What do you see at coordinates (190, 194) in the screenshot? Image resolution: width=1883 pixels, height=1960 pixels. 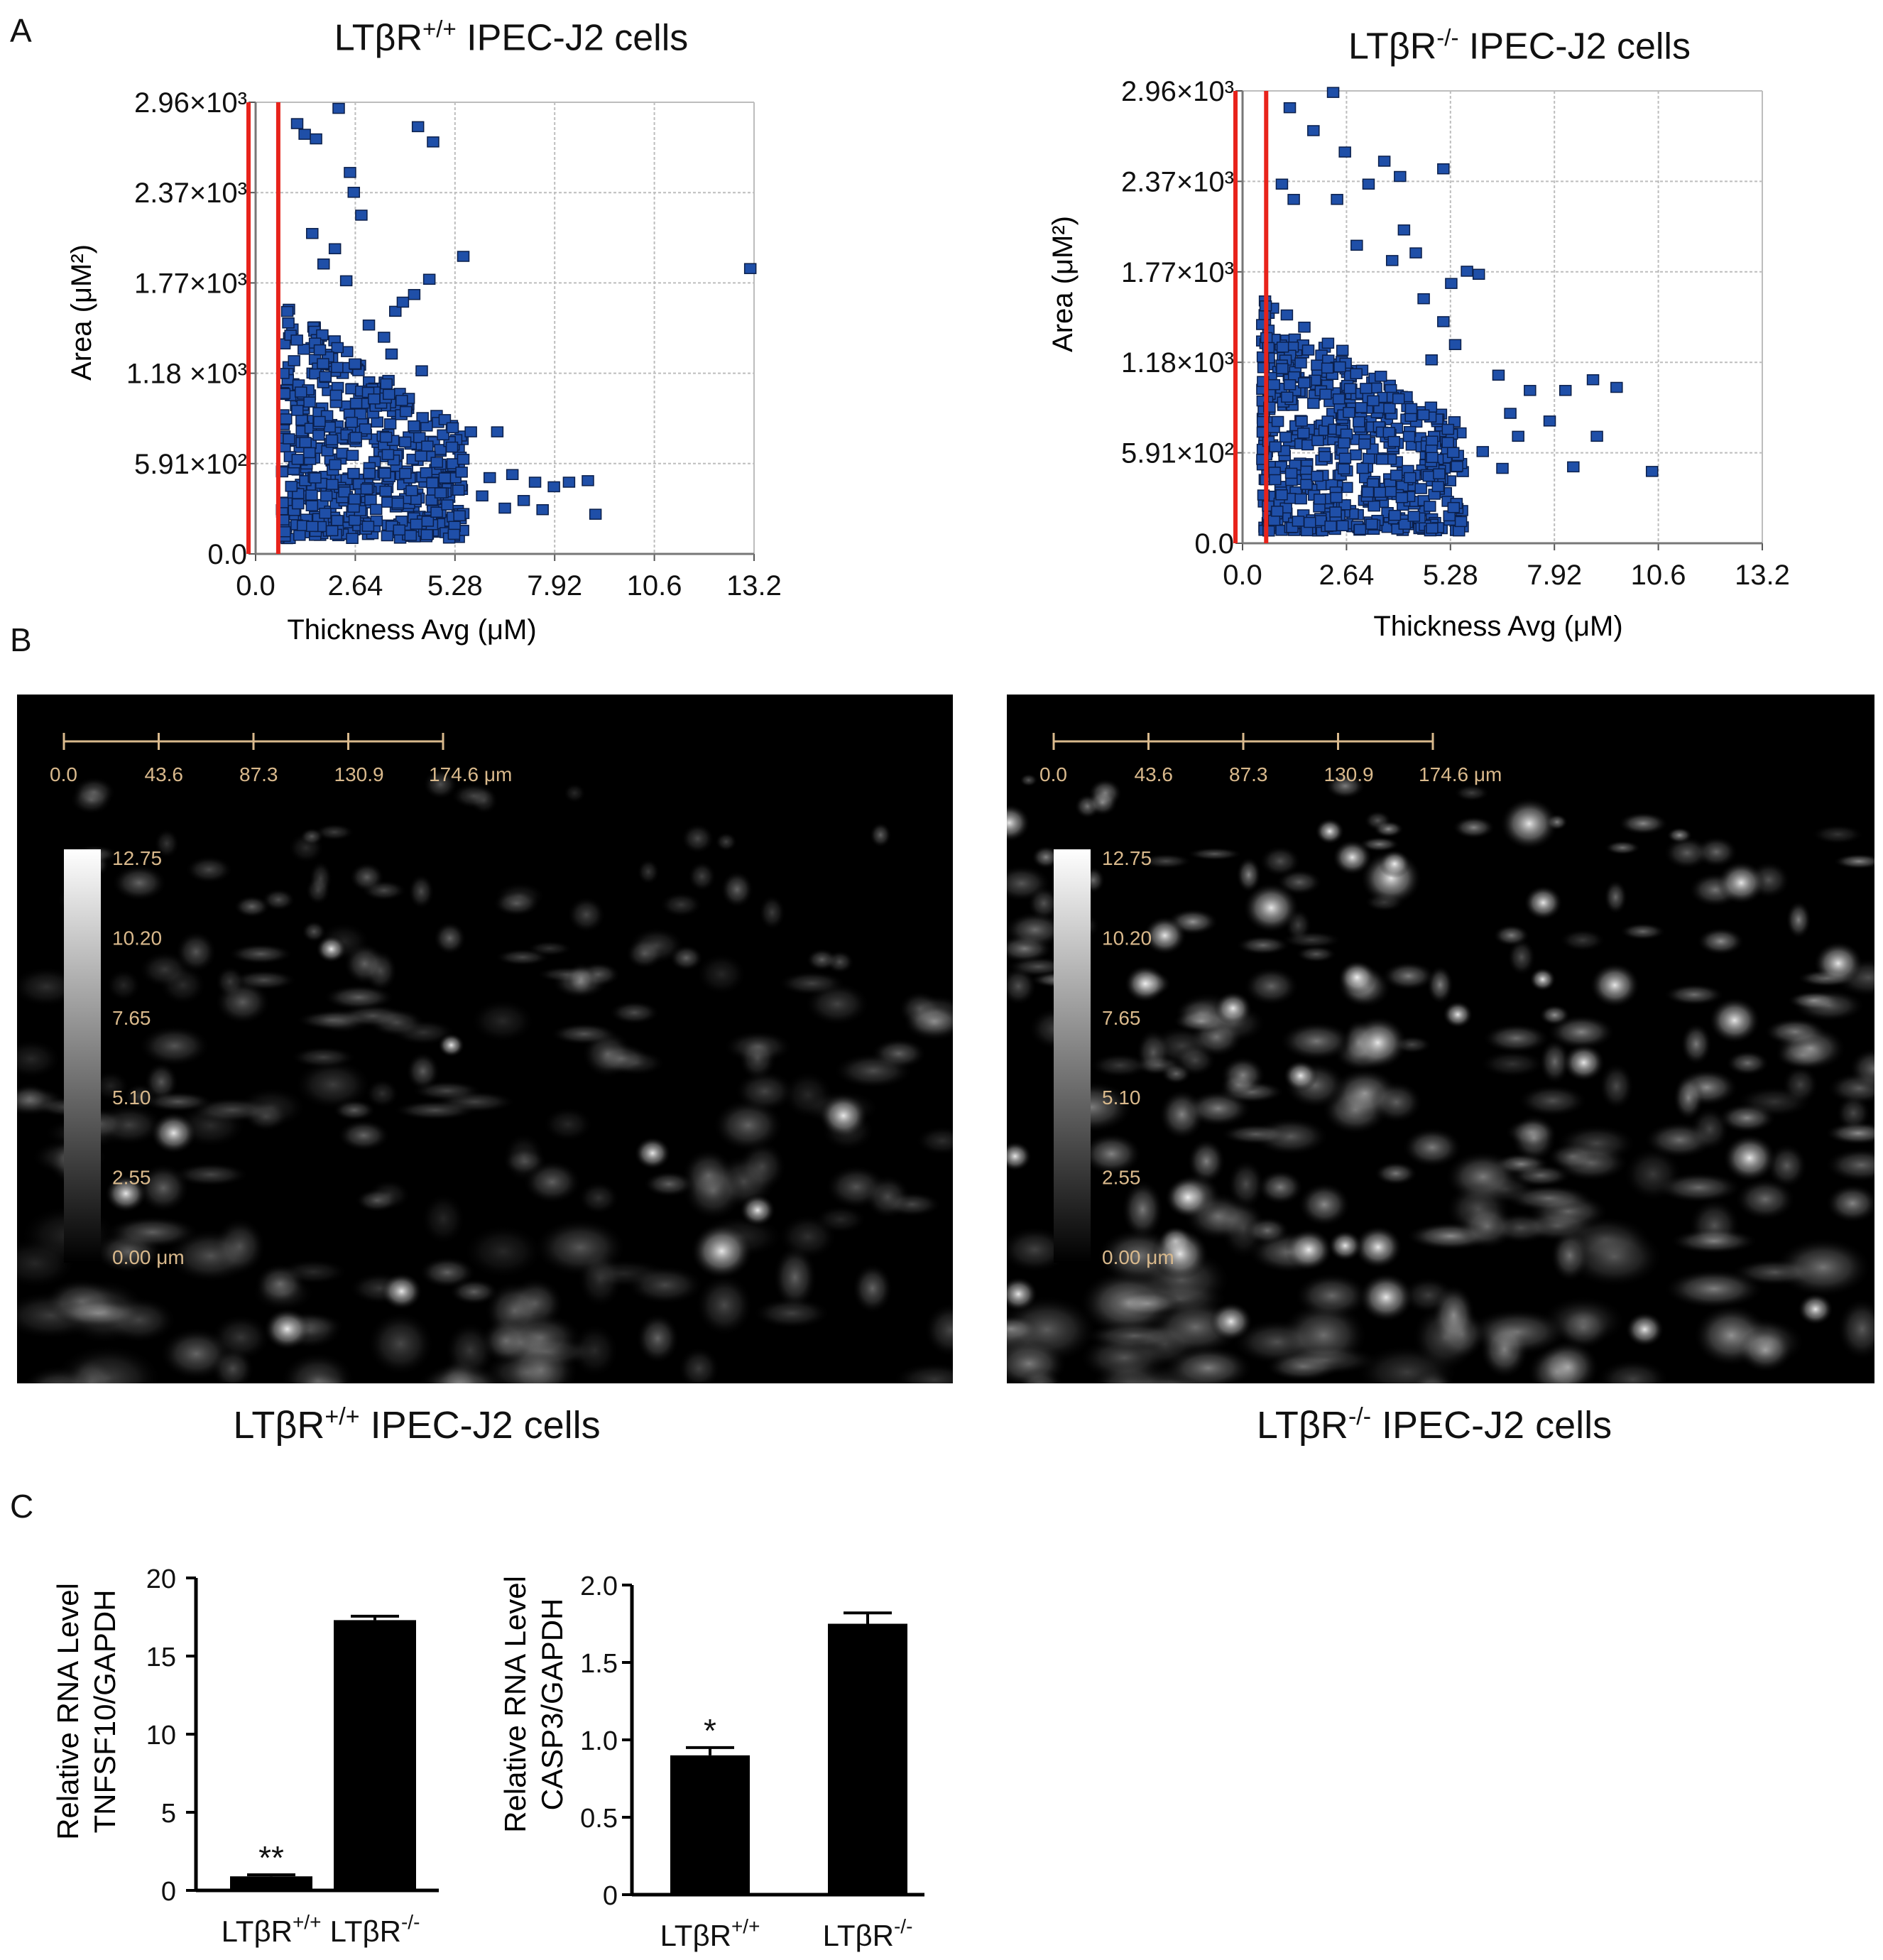 I see `y-tick-label: 2.37×10³` at bounding box center [190, 194].